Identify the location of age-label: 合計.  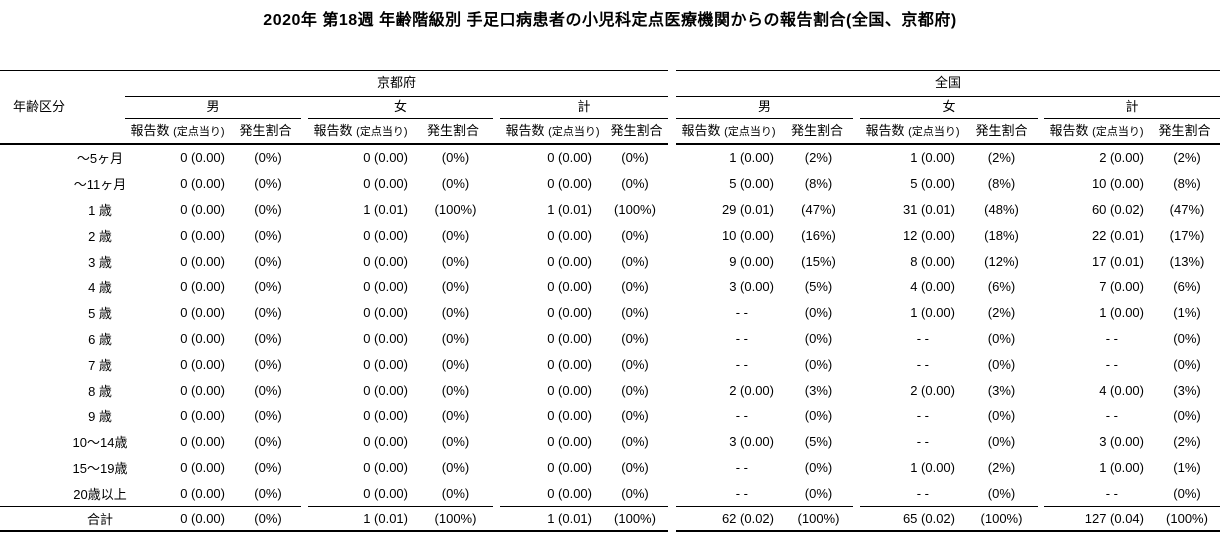
(99, 519).